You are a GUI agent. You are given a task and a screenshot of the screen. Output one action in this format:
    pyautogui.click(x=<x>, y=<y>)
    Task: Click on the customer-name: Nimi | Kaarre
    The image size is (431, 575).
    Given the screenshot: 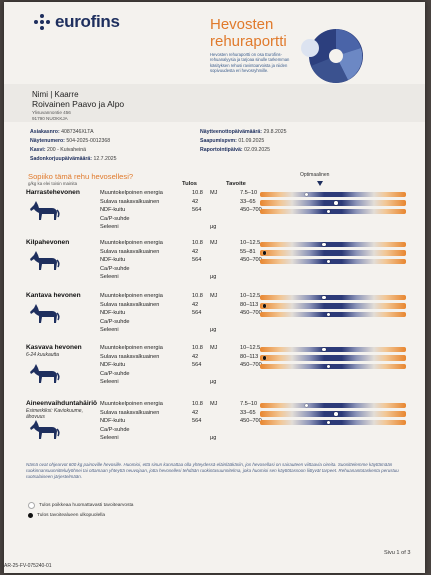 What is the action you would take?
    pyautogui.click(x=55, y=94)
    